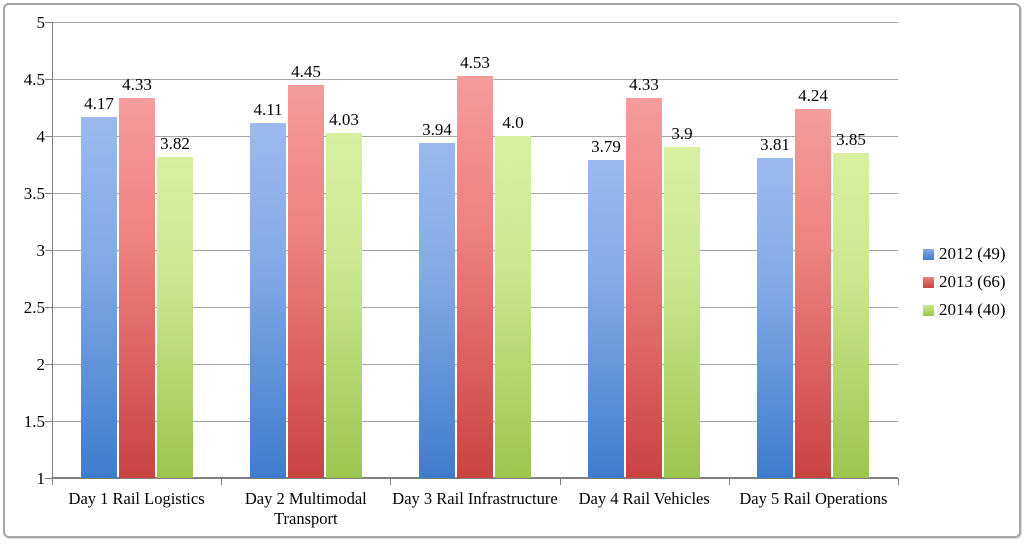  Describe the element at coordinates (136, 498) in the screenshot. I see `x-category-label: Day 1 Rail Logistics` at that location.